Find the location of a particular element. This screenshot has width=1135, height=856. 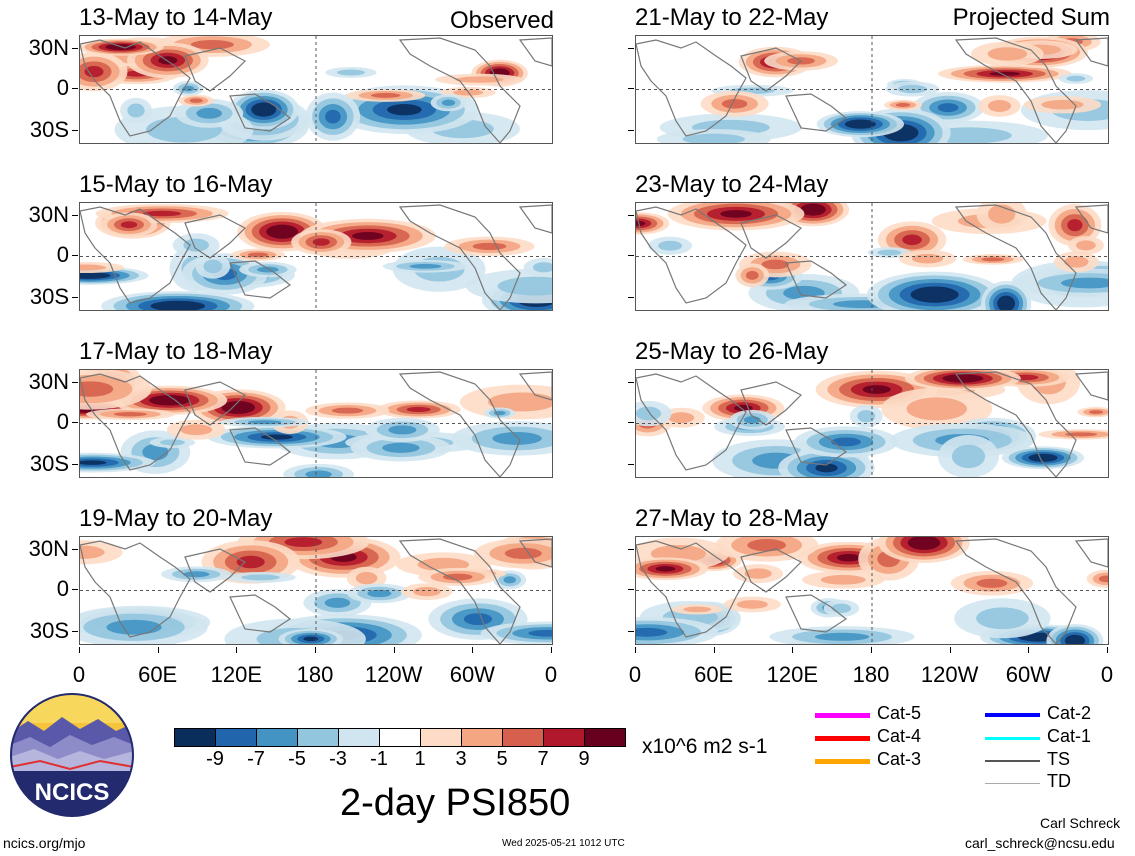

footer-author: Carl Schreck is located at coordinates (1080, 823).